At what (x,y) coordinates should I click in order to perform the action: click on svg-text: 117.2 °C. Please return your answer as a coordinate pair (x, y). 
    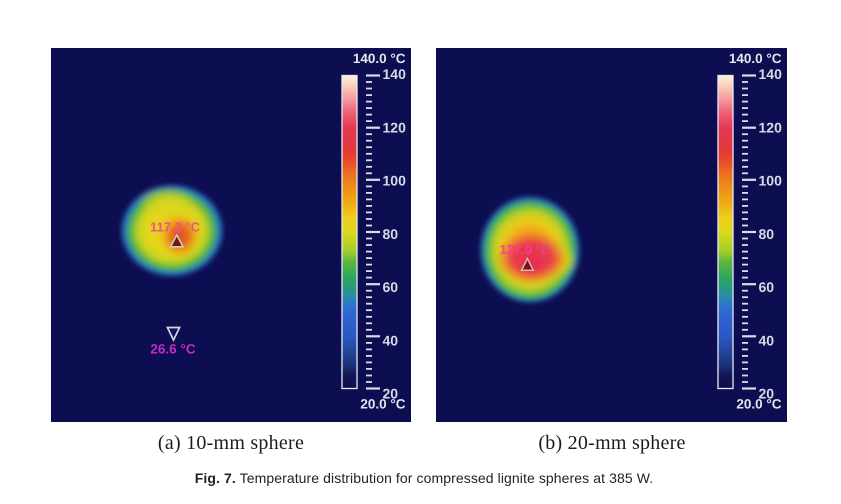
    Looking at the image, I should click on (175, 227).